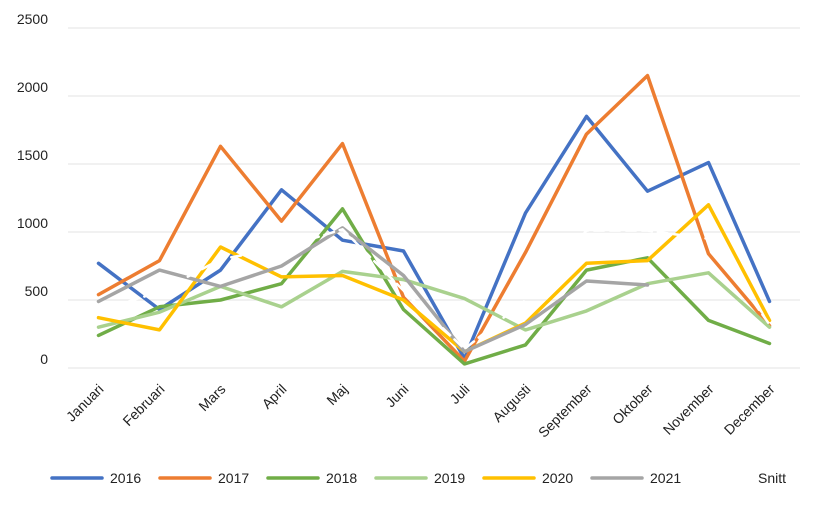  I want to click on x-tick-label: Juni, so click(396, 395).